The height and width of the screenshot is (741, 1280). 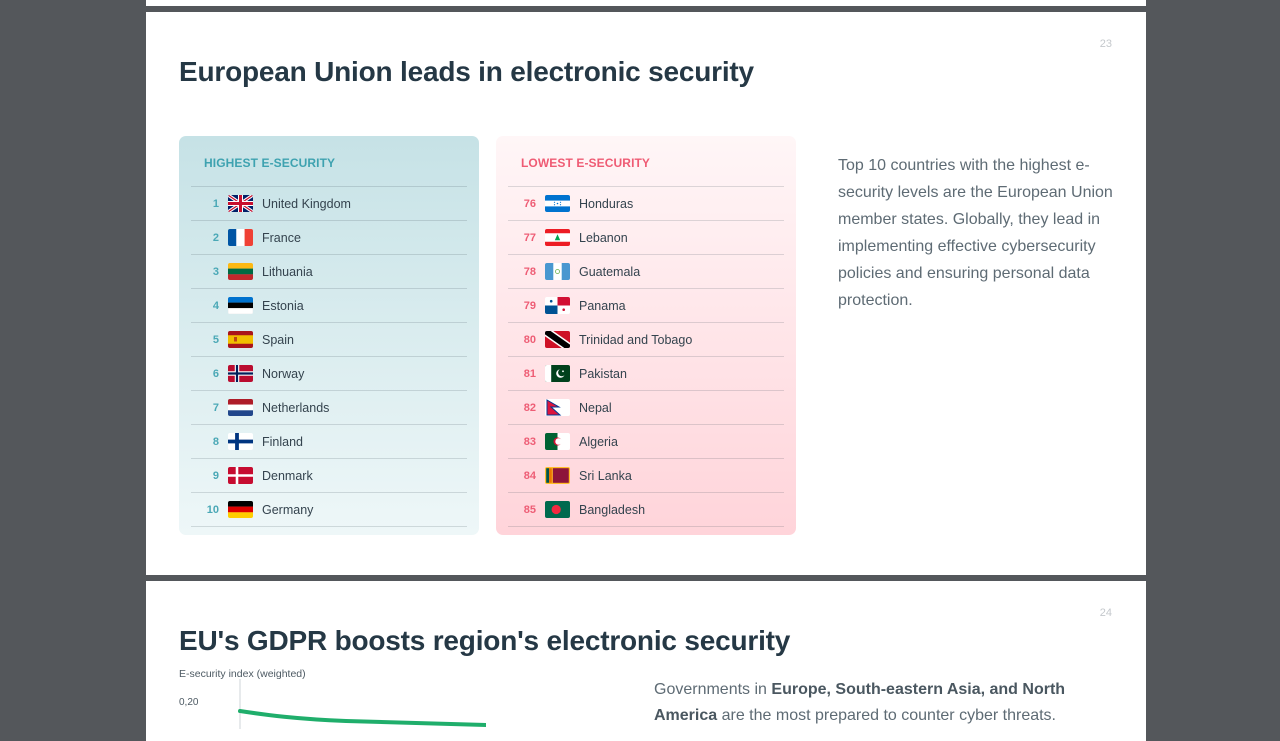 I want to click on highest-row: 10 Germany, so click(x=329, y=510).